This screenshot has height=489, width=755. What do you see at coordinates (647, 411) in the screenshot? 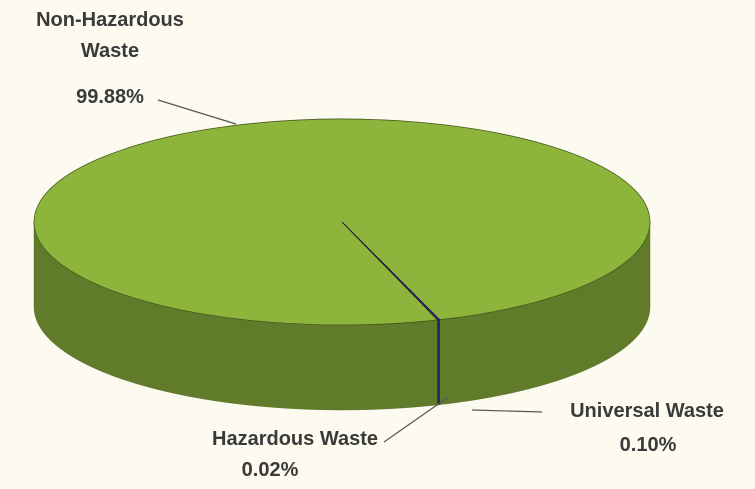
I see `slice-label: Universal Waste` at bounding box center [647, 411].